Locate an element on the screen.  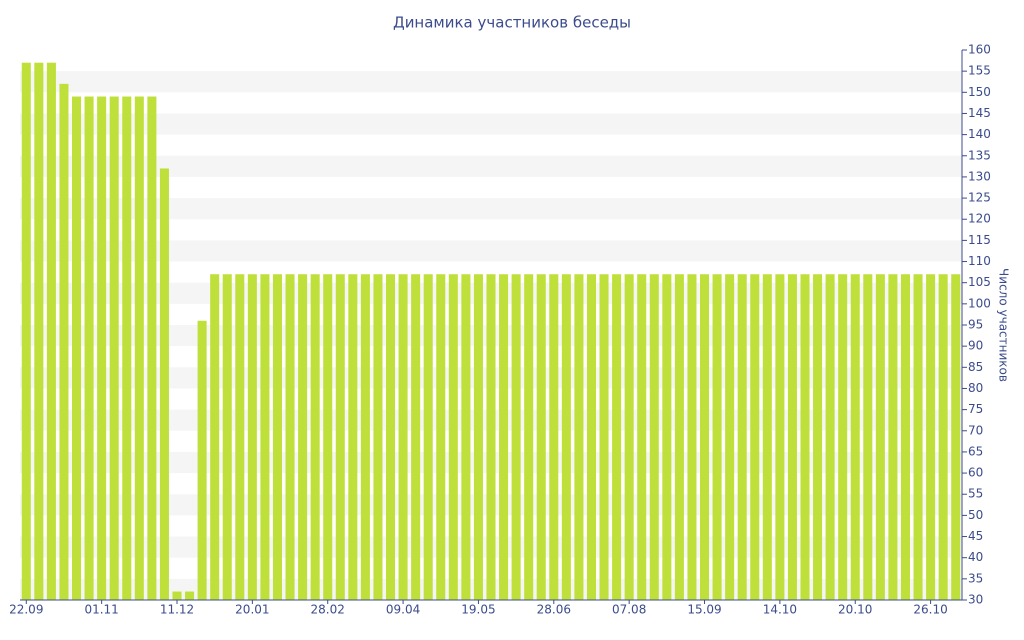
x-tick-label: 22.09 is located at coordinates (26, 610).